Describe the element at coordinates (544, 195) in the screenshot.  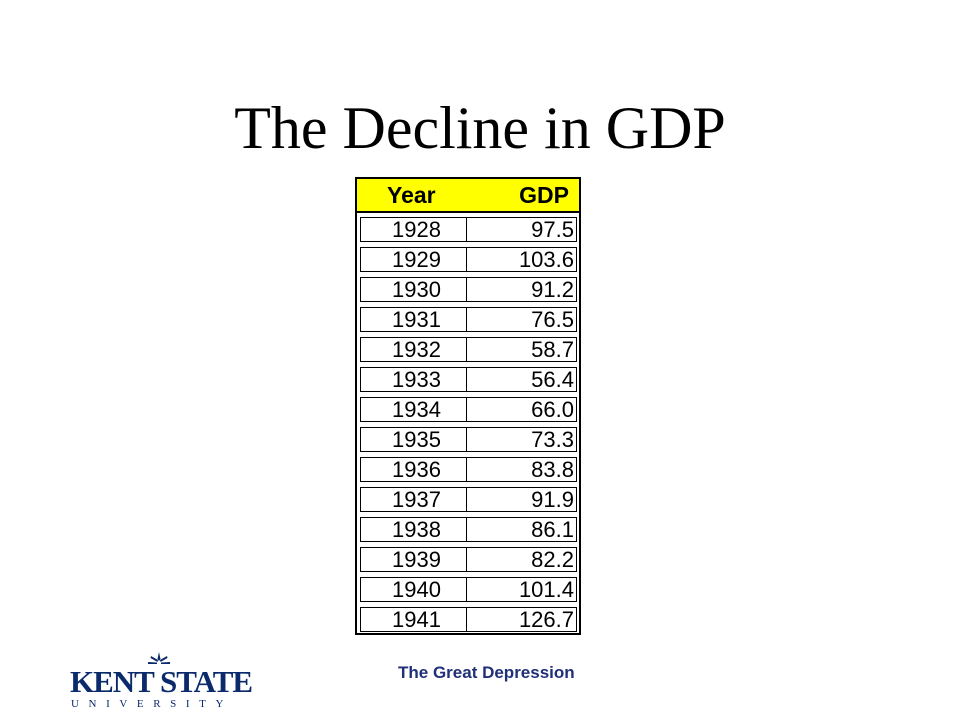
I see `header-gdp: GDP` at that location.